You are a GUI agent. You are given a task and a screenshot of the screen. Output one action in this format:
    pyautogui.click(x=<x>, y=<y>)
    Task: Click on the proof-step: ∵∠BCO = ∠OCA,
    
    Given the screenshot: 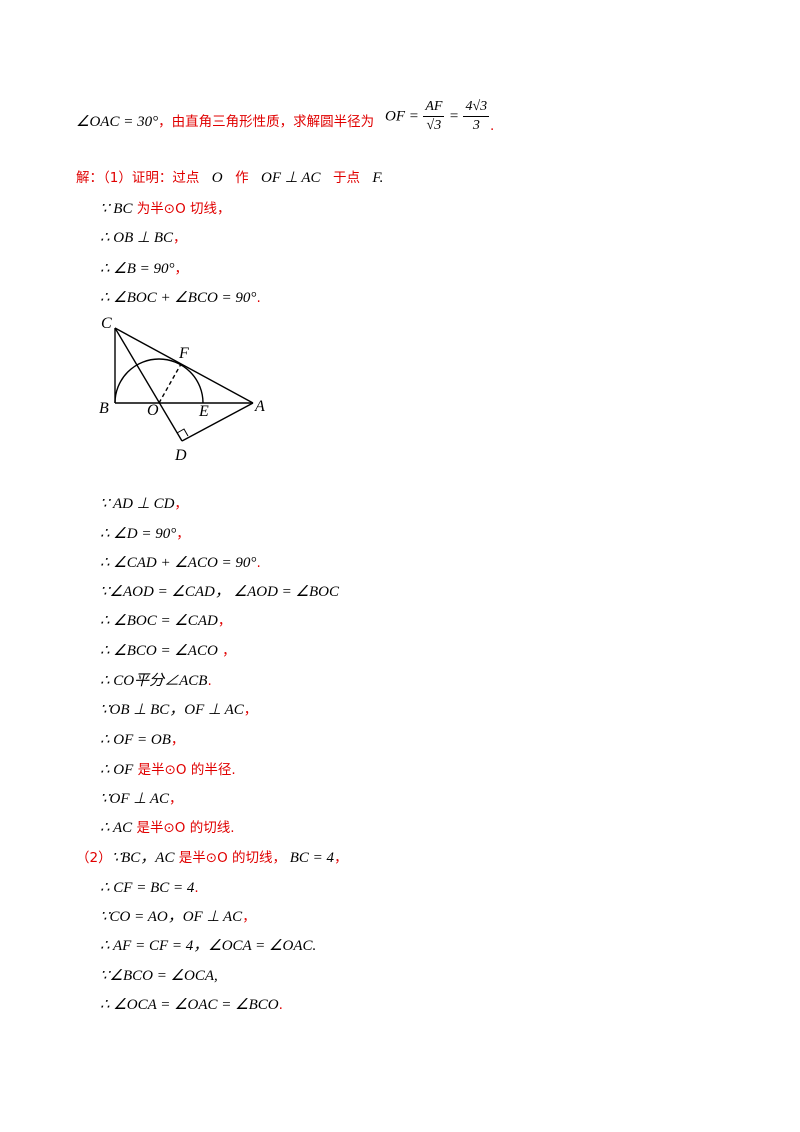 What is the action you would take?
    pyautogui.click(x=159, y=976)
    